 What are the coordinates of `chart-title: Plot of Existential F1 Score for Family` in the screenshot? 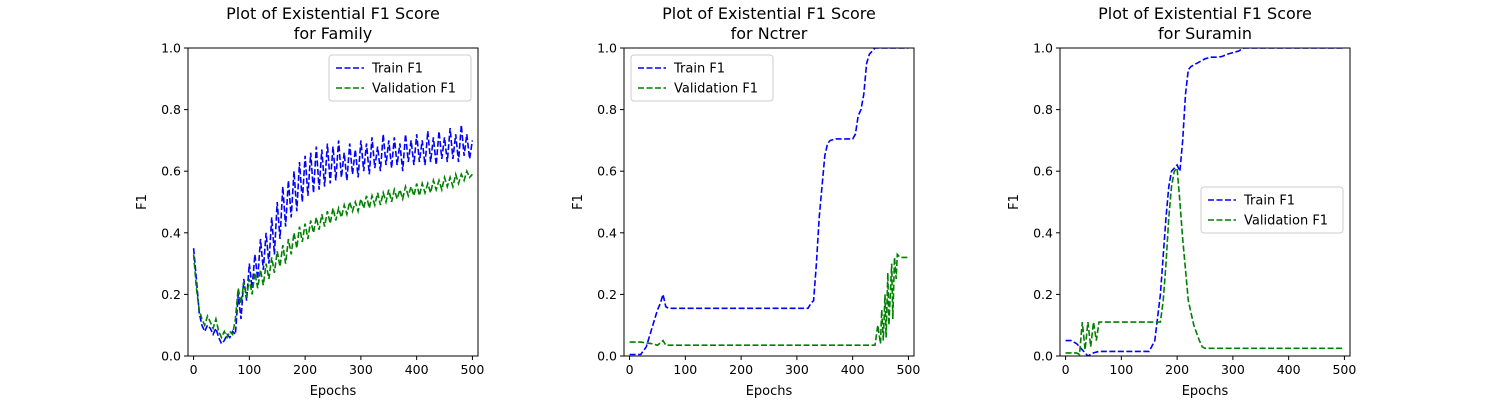 It's located at (333, 23).